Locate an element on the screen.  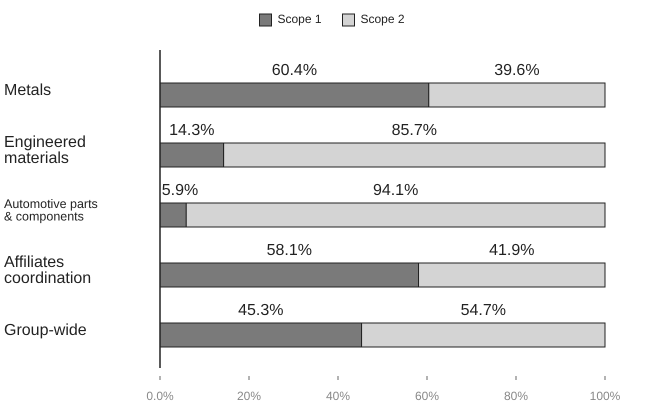
data-label: 54.7% is located at coordinates (483, 310).